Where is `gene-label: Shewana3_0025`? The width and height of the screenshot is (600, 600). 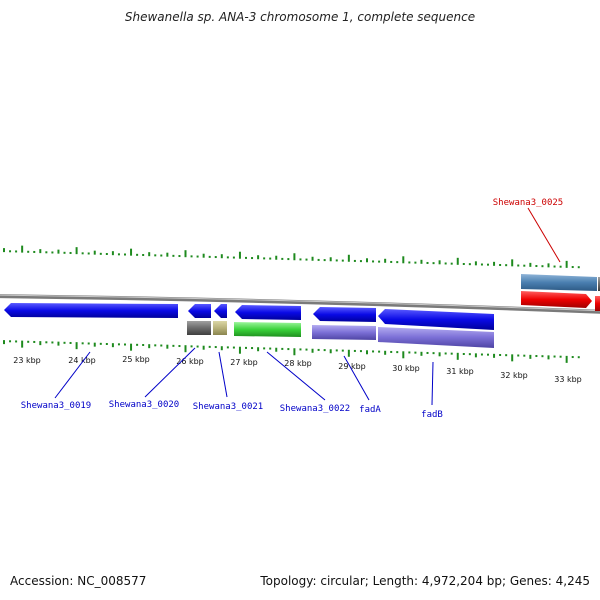
gene-label: Shewana3_0025 is located at coordinates (528, 203).